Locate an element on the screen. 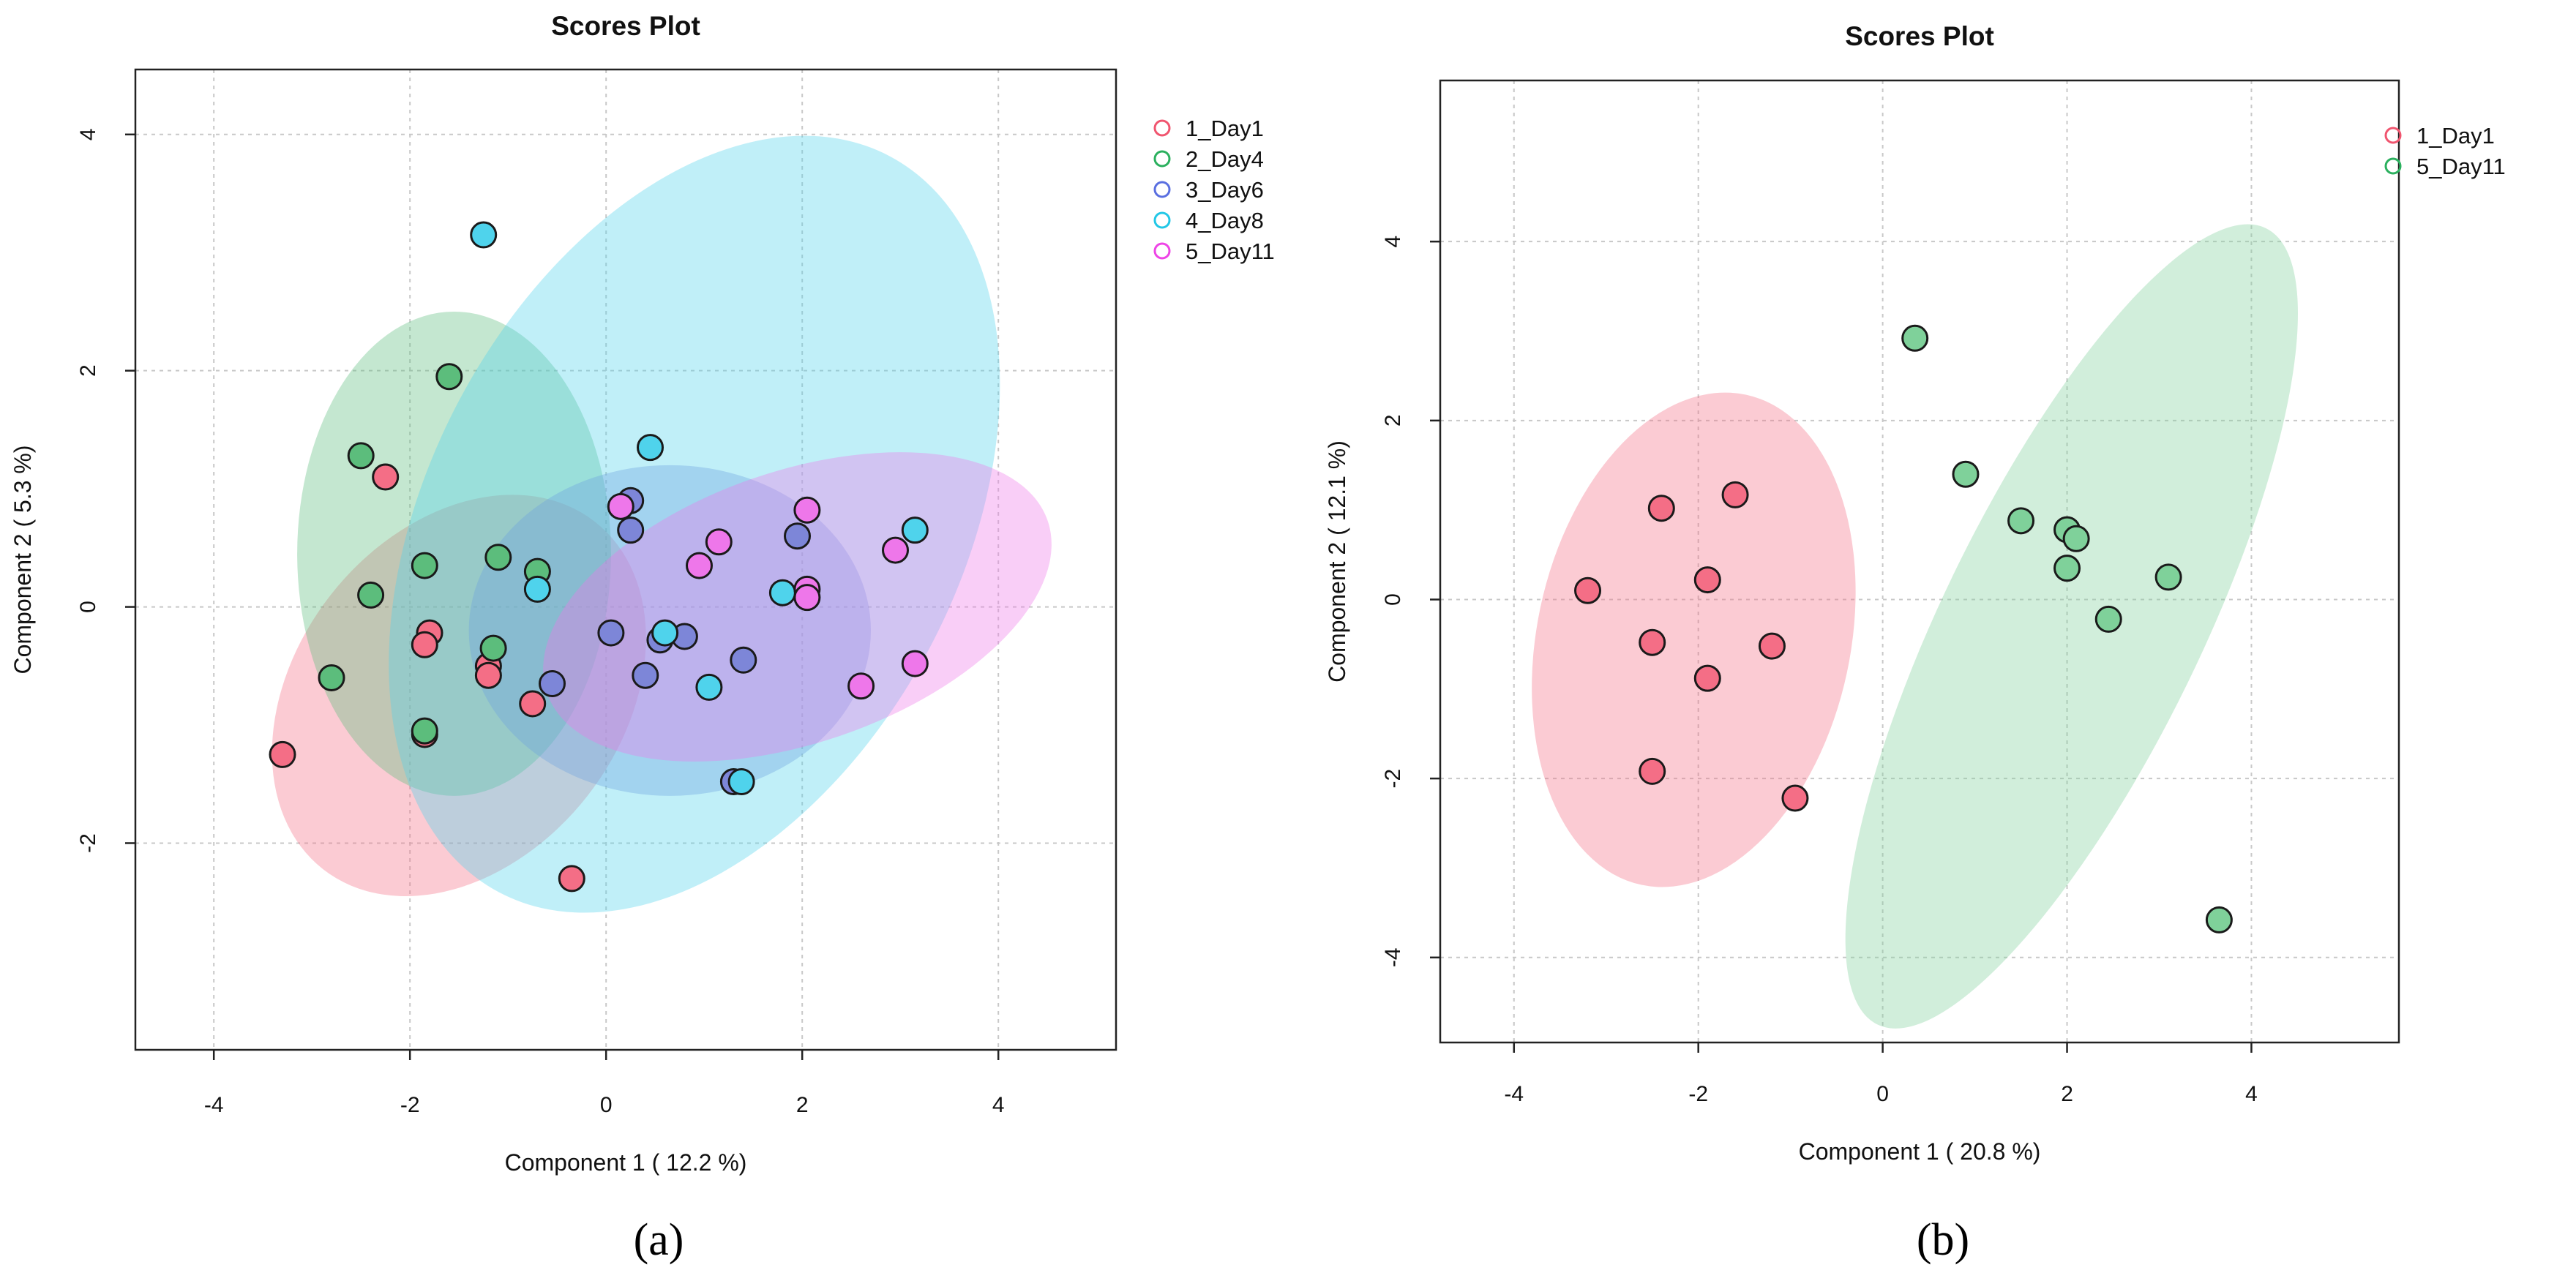  legend-label: 3_Day6 is located at coordinates (1225, 190).